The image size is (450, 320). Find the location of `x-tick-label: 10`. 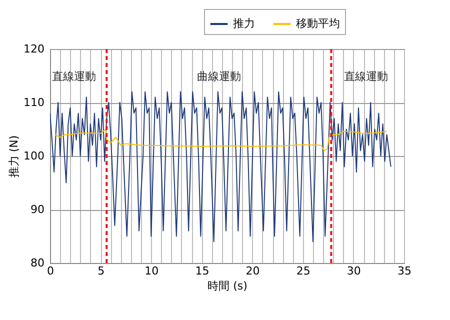

x-tick-label: 10 is located at coordinates (151, 271).